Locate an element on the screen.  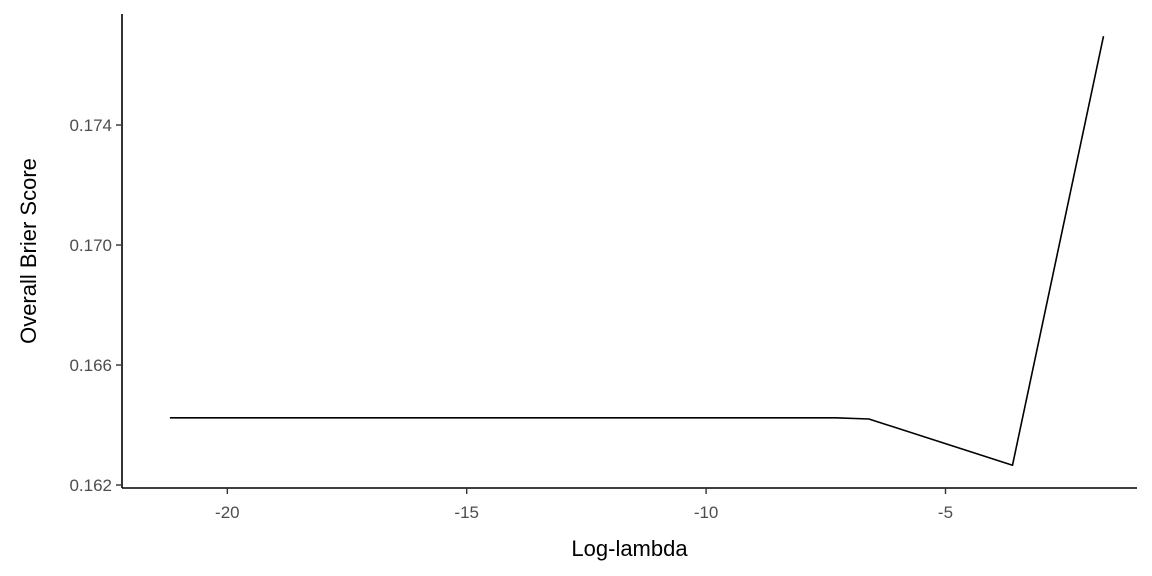
x-tick-label: -15 is located at coordinates (466, 512).